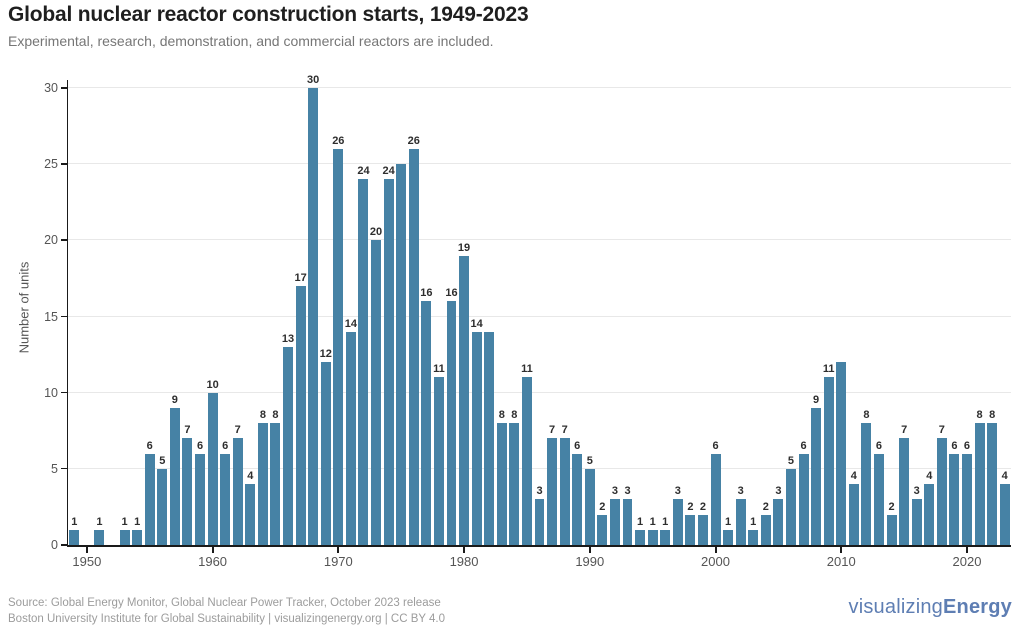  What do you see at coordinates (124, 537) in the screenshot?
I see `bar-1953` at bounding box center [124, 537].